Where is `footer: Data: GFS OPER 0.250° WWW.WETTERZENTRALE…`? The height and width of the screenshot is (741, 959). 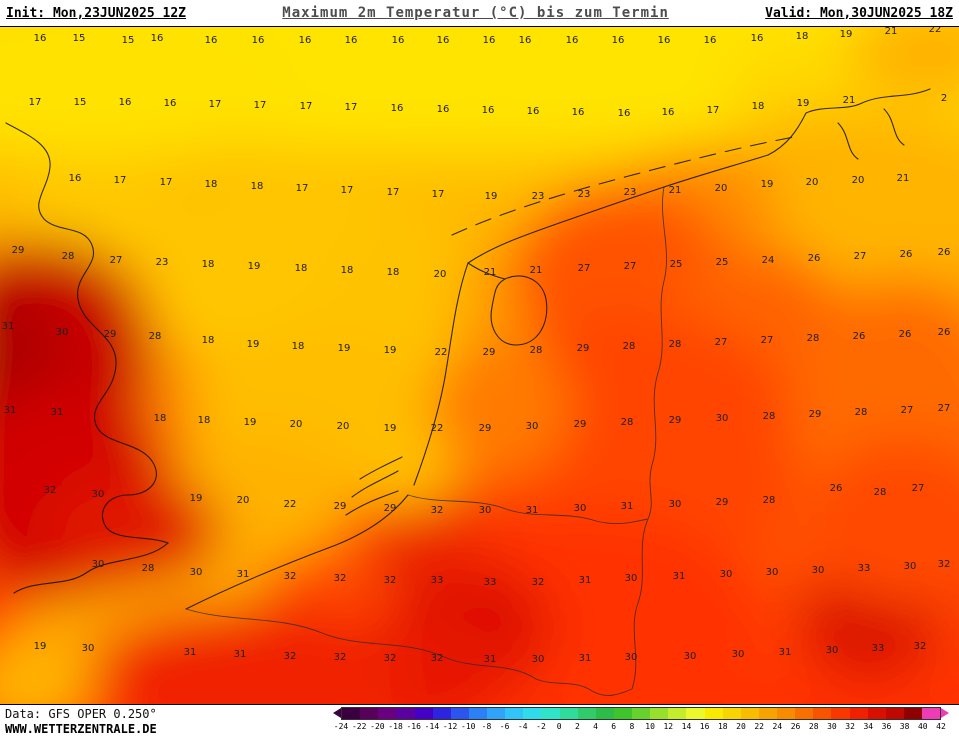
footer: Data: GFS OPER 0.250° WWW.WETTERZENTRALE… is located at coordinates (479, 723).